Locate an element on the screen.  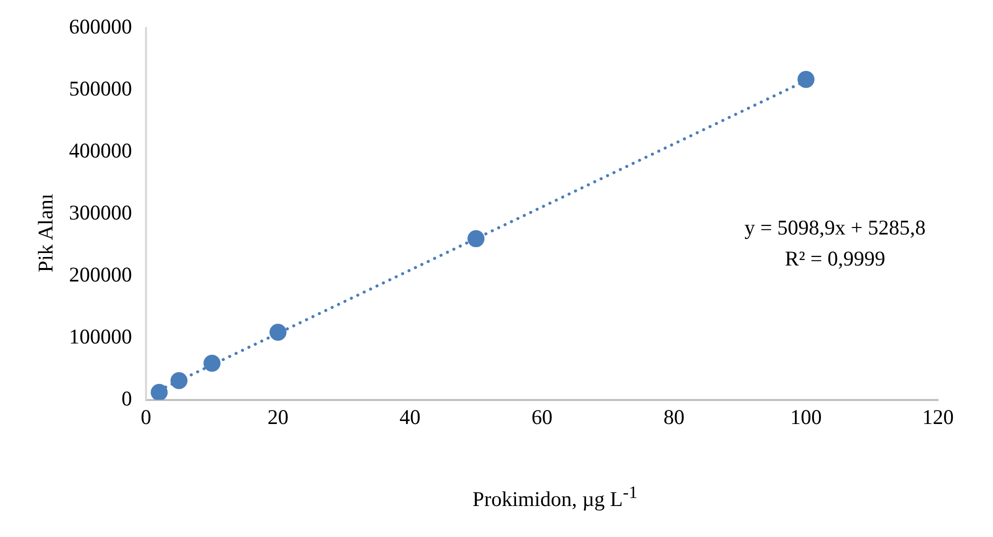
x-tick-label: 60 is located at coordinates (542, 416).